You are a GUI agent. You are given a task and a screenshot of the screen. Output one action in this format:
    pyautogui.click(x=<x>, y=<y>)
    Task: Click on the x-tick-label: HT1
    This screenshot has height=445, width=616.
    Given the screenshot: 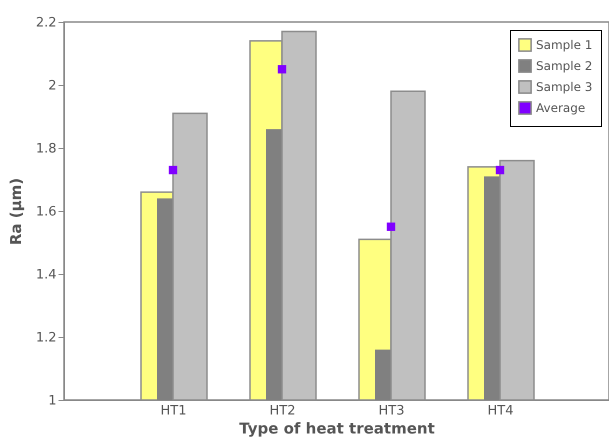 What is the action you would take?
    pyautogui.click(x=173, y=411)
    